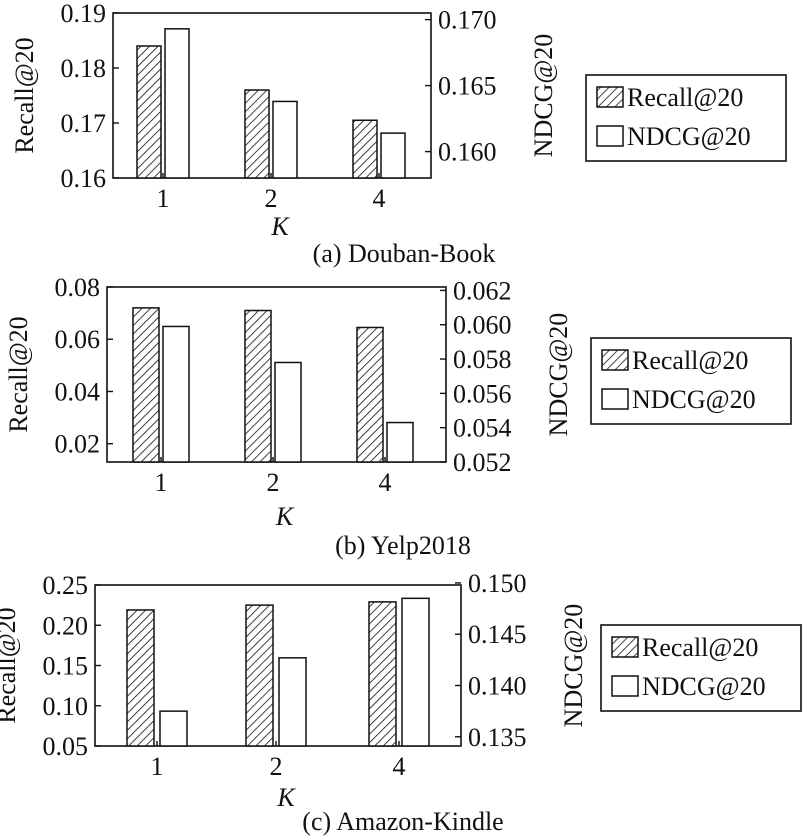 Image resolution: width=809 pixels, height=838 pixels. Describe the element at coordinates (271, 198) in the screenshot. I see `chart-1-x-tick-label: 2` at that location.